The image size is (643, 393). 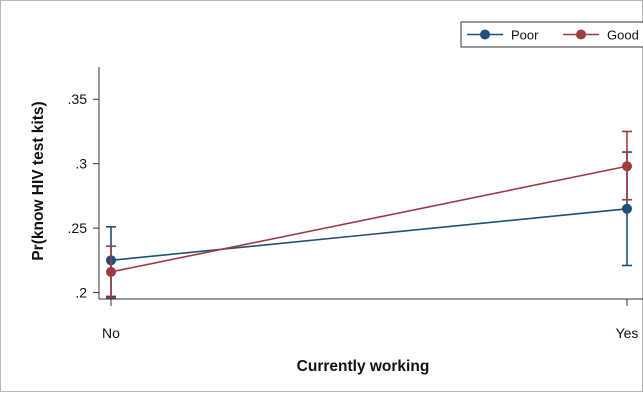 What do you see at coordinates (38, 180) in the screenshot?
I see `y-axis-title: Pr(know HIV test kits)` at bounding box center [38, 180].